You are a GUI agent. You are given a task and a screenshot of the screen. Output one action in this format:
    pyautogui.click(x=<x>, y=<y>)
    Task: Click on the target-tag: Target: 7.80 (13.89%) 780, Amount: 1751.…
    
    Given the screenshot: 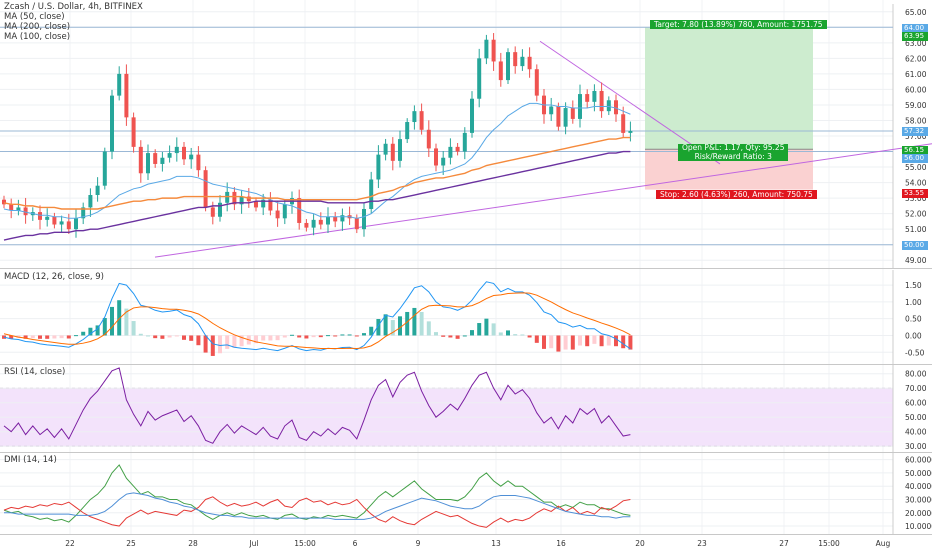 What is the action you would take?
    pyautogui.click(x=738, y=24)
    